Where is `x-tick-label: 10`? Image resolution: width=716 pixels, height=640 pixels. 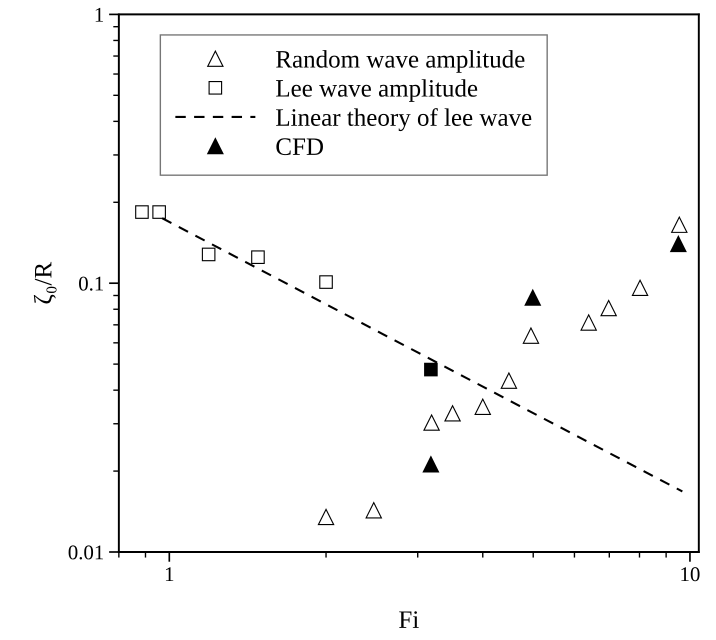 x-tick-label: 10 is located at coordinates (690, 574).